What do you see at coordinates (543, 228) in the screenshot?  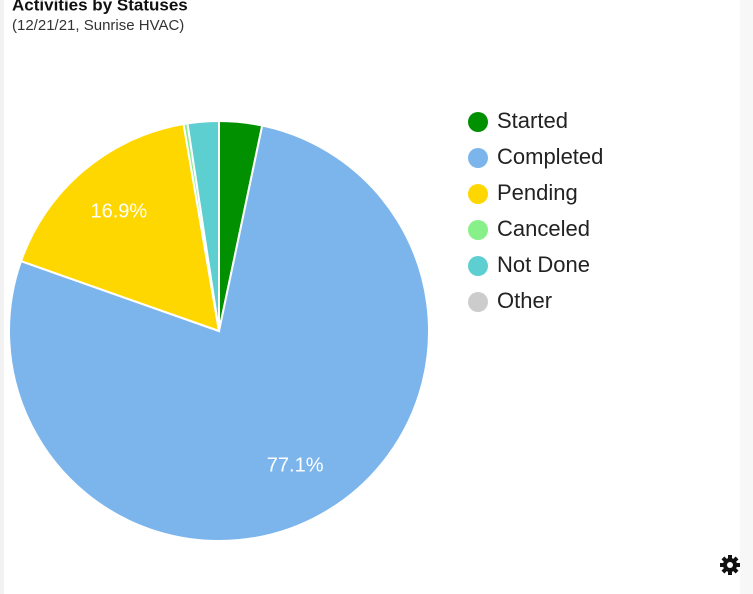 I see `legend-label: Canceled` at bounding box center [543, 228].